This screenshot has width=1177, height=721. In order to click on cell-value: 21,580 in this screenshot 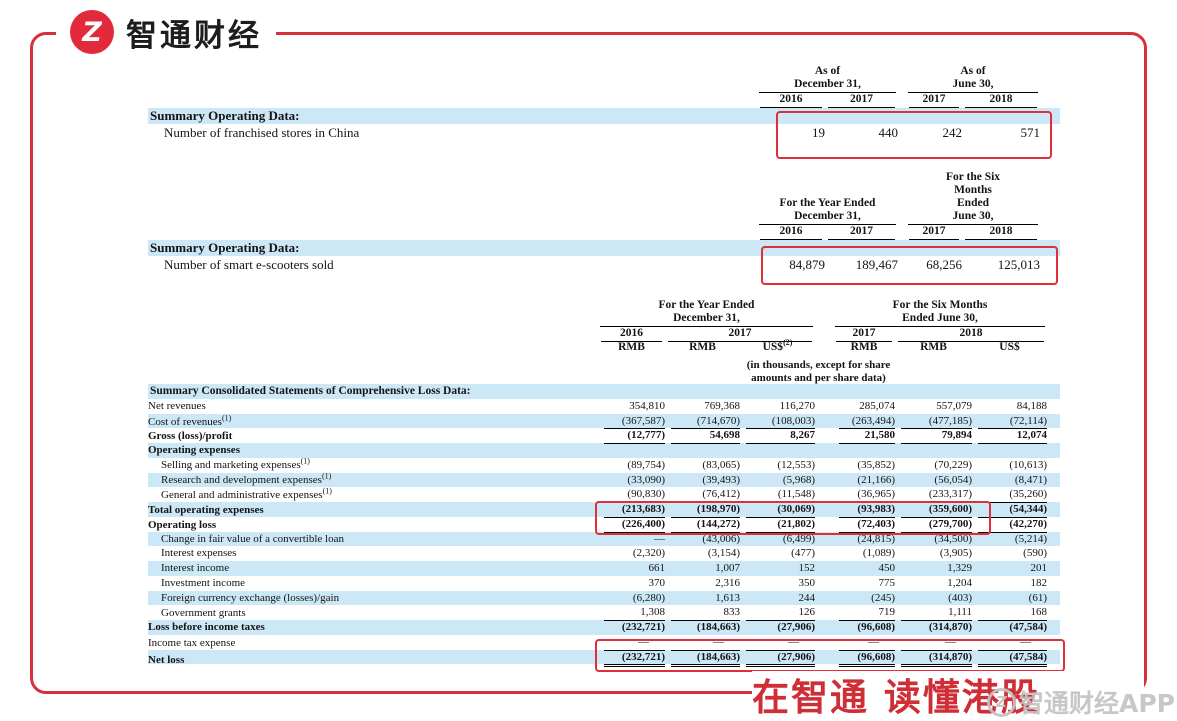, I will do `click(867, 436)`.